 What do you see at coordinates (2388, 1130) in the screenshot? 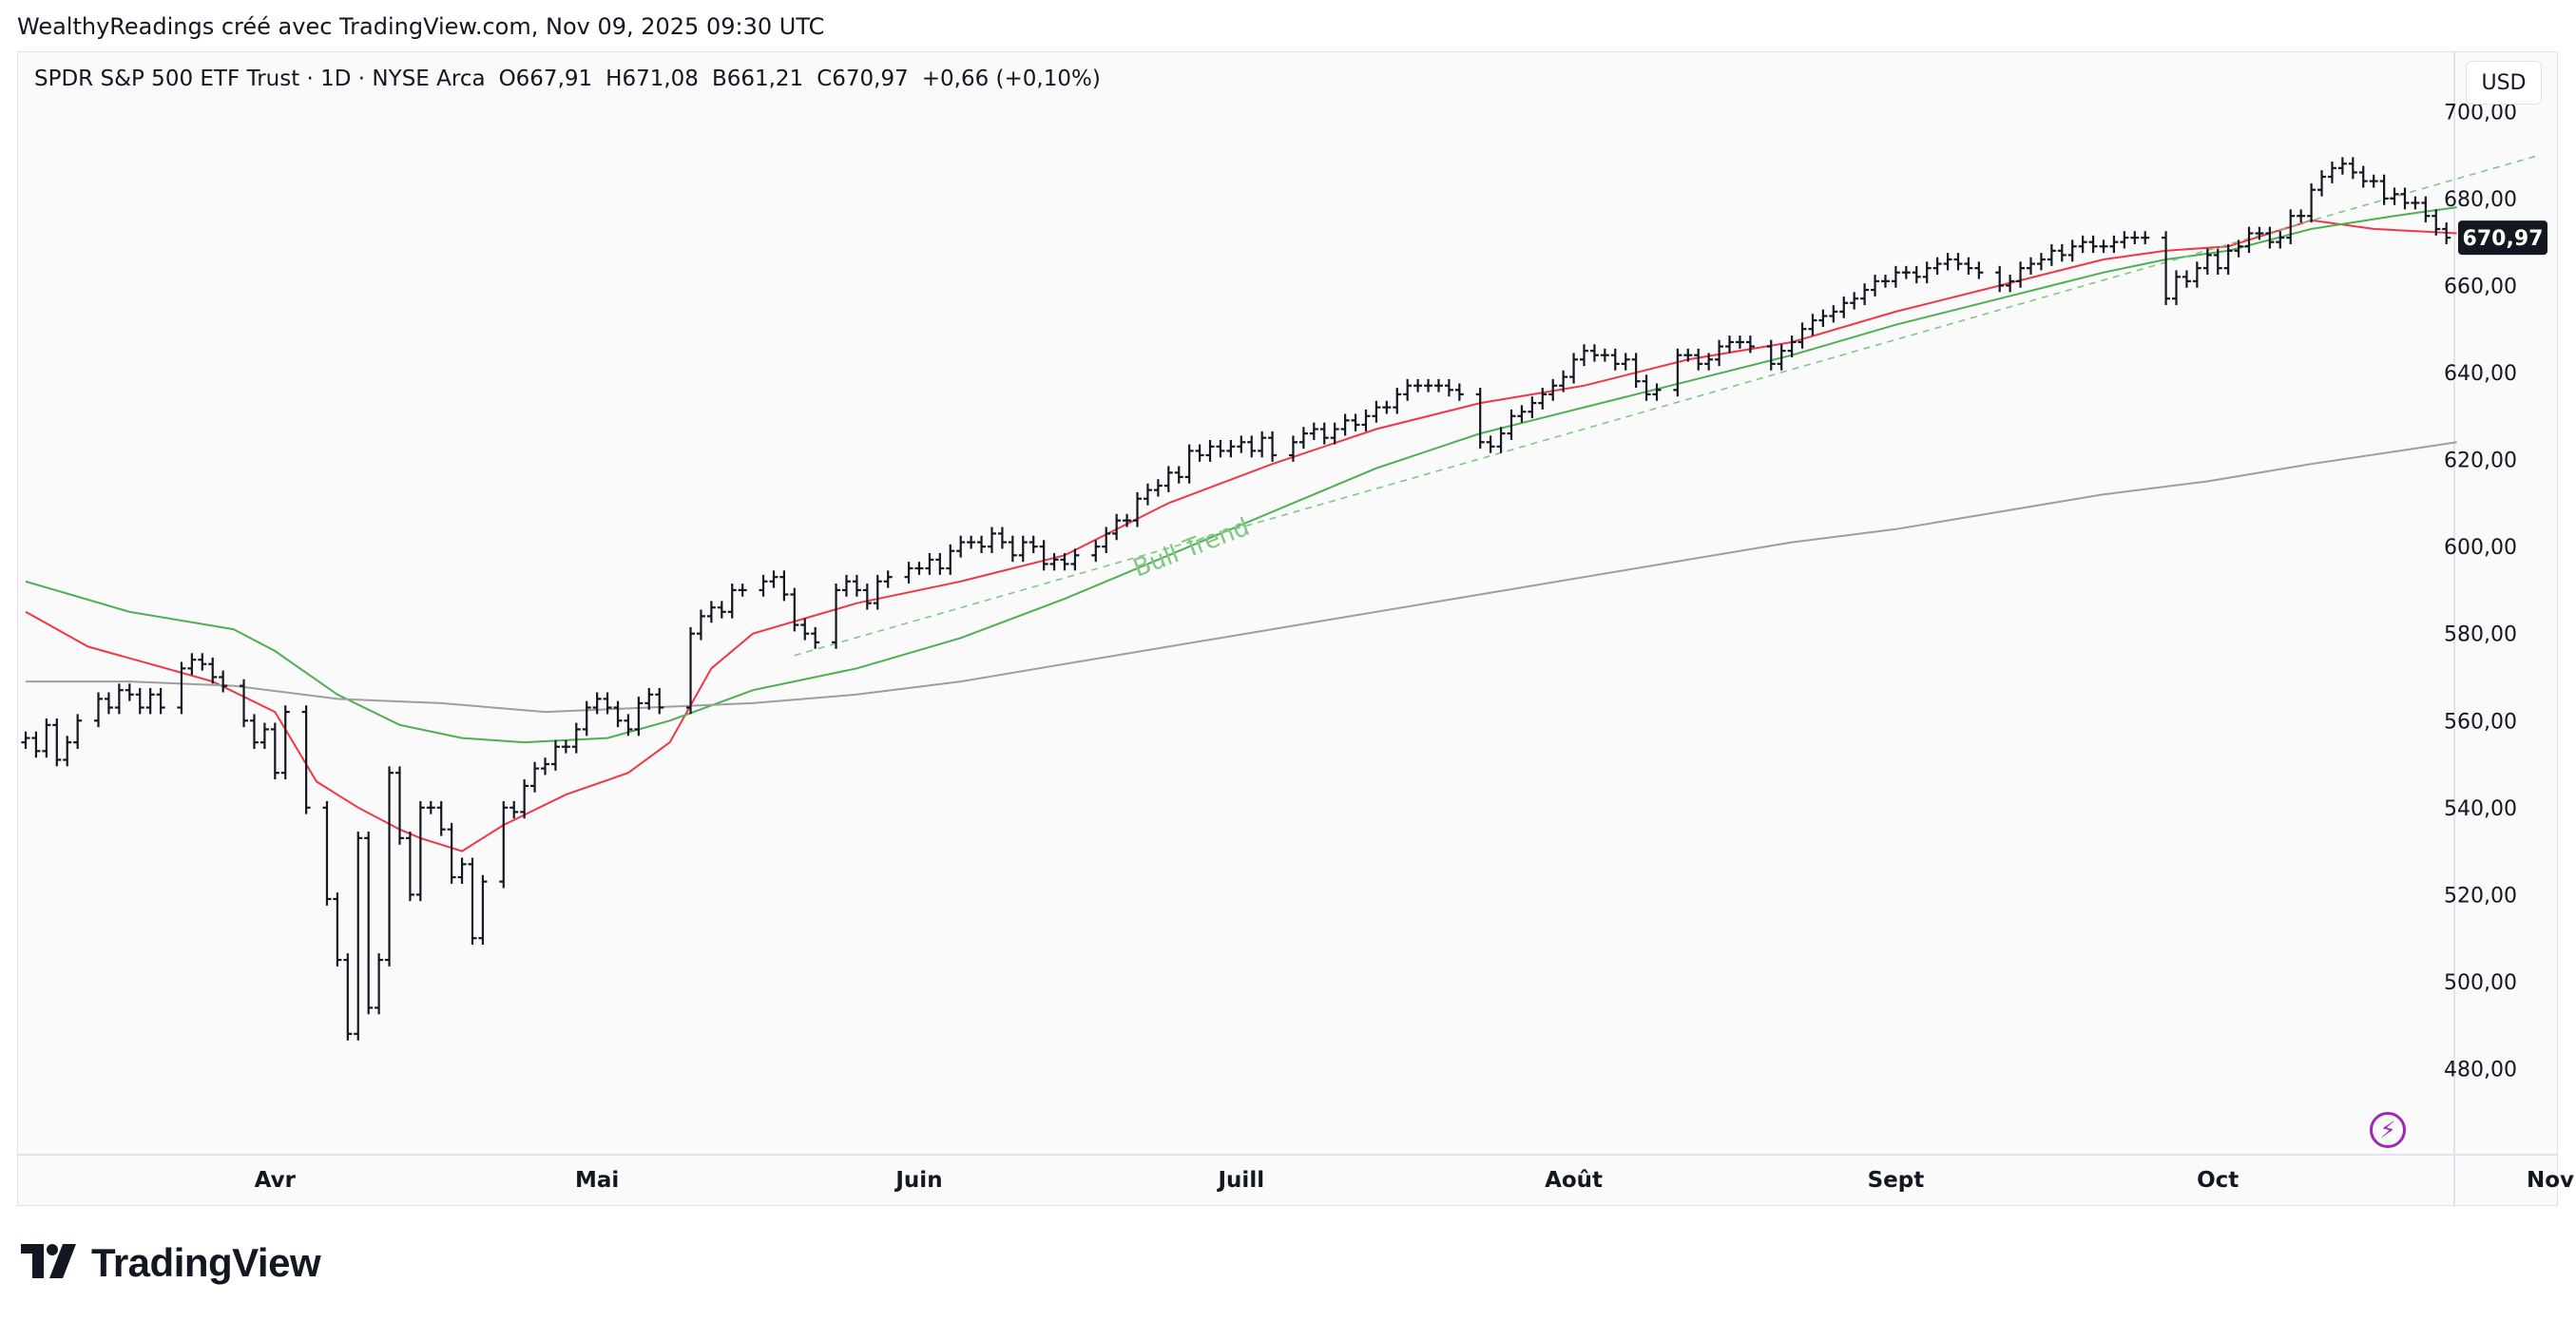
I see `lightning-icon: ⚡` at bounding box center [2388, 1130].